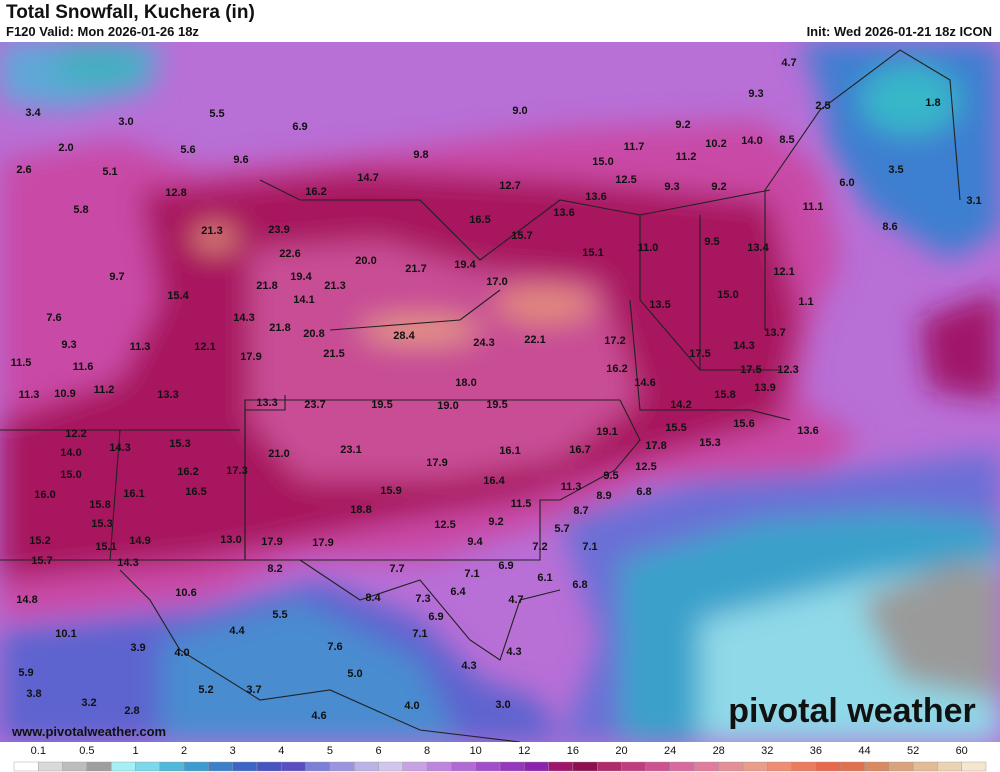  Describe the element at coordinates (33, 694) in the screenshot. I see `snowfall-label: 3.8` at that location.